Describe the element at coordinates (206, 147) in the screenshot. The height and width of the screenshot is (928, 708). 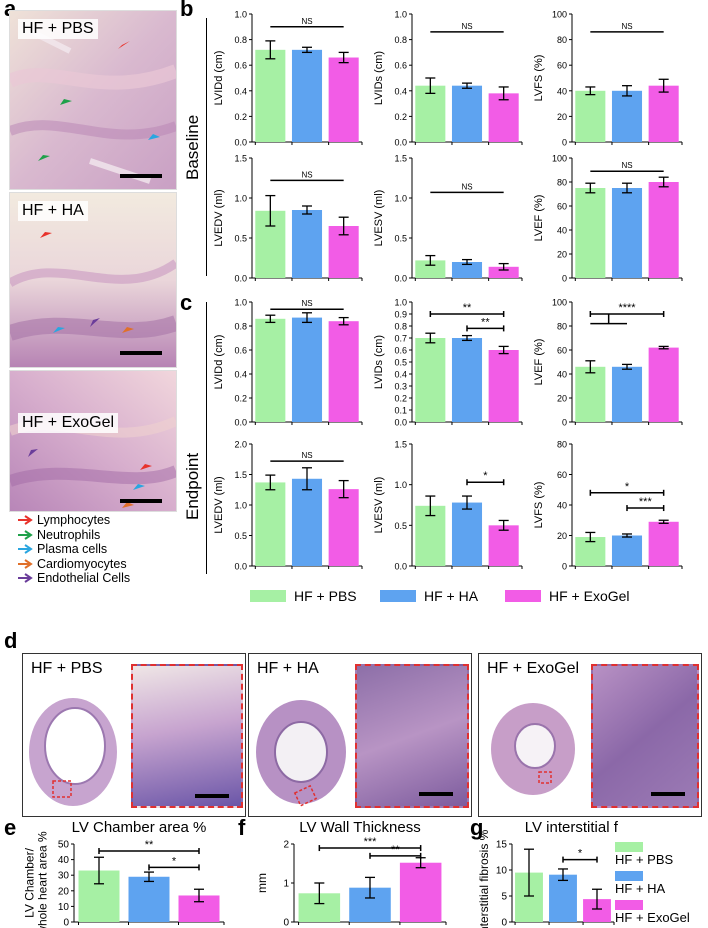
I see `row-divider` at that location.